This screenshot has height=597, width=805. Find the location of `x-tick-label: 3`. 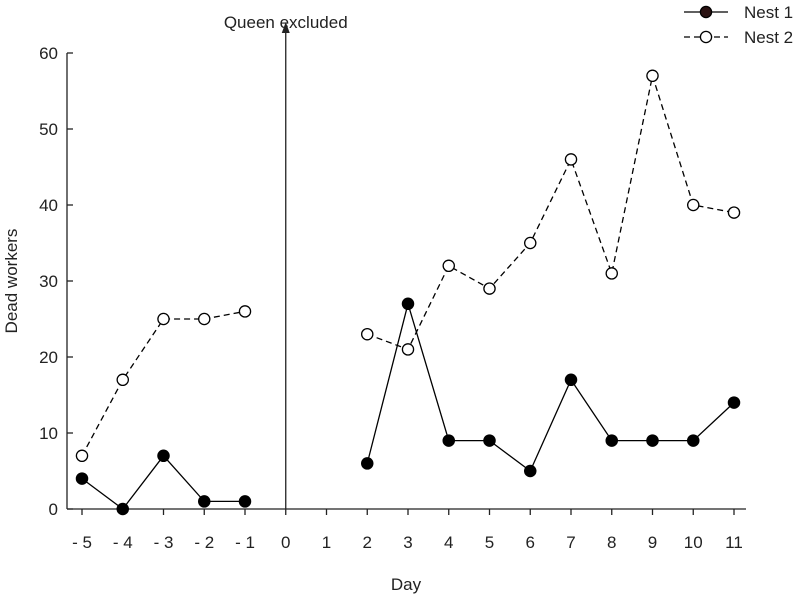

x-tick-label: 3 is located at coordinates (407, 542).